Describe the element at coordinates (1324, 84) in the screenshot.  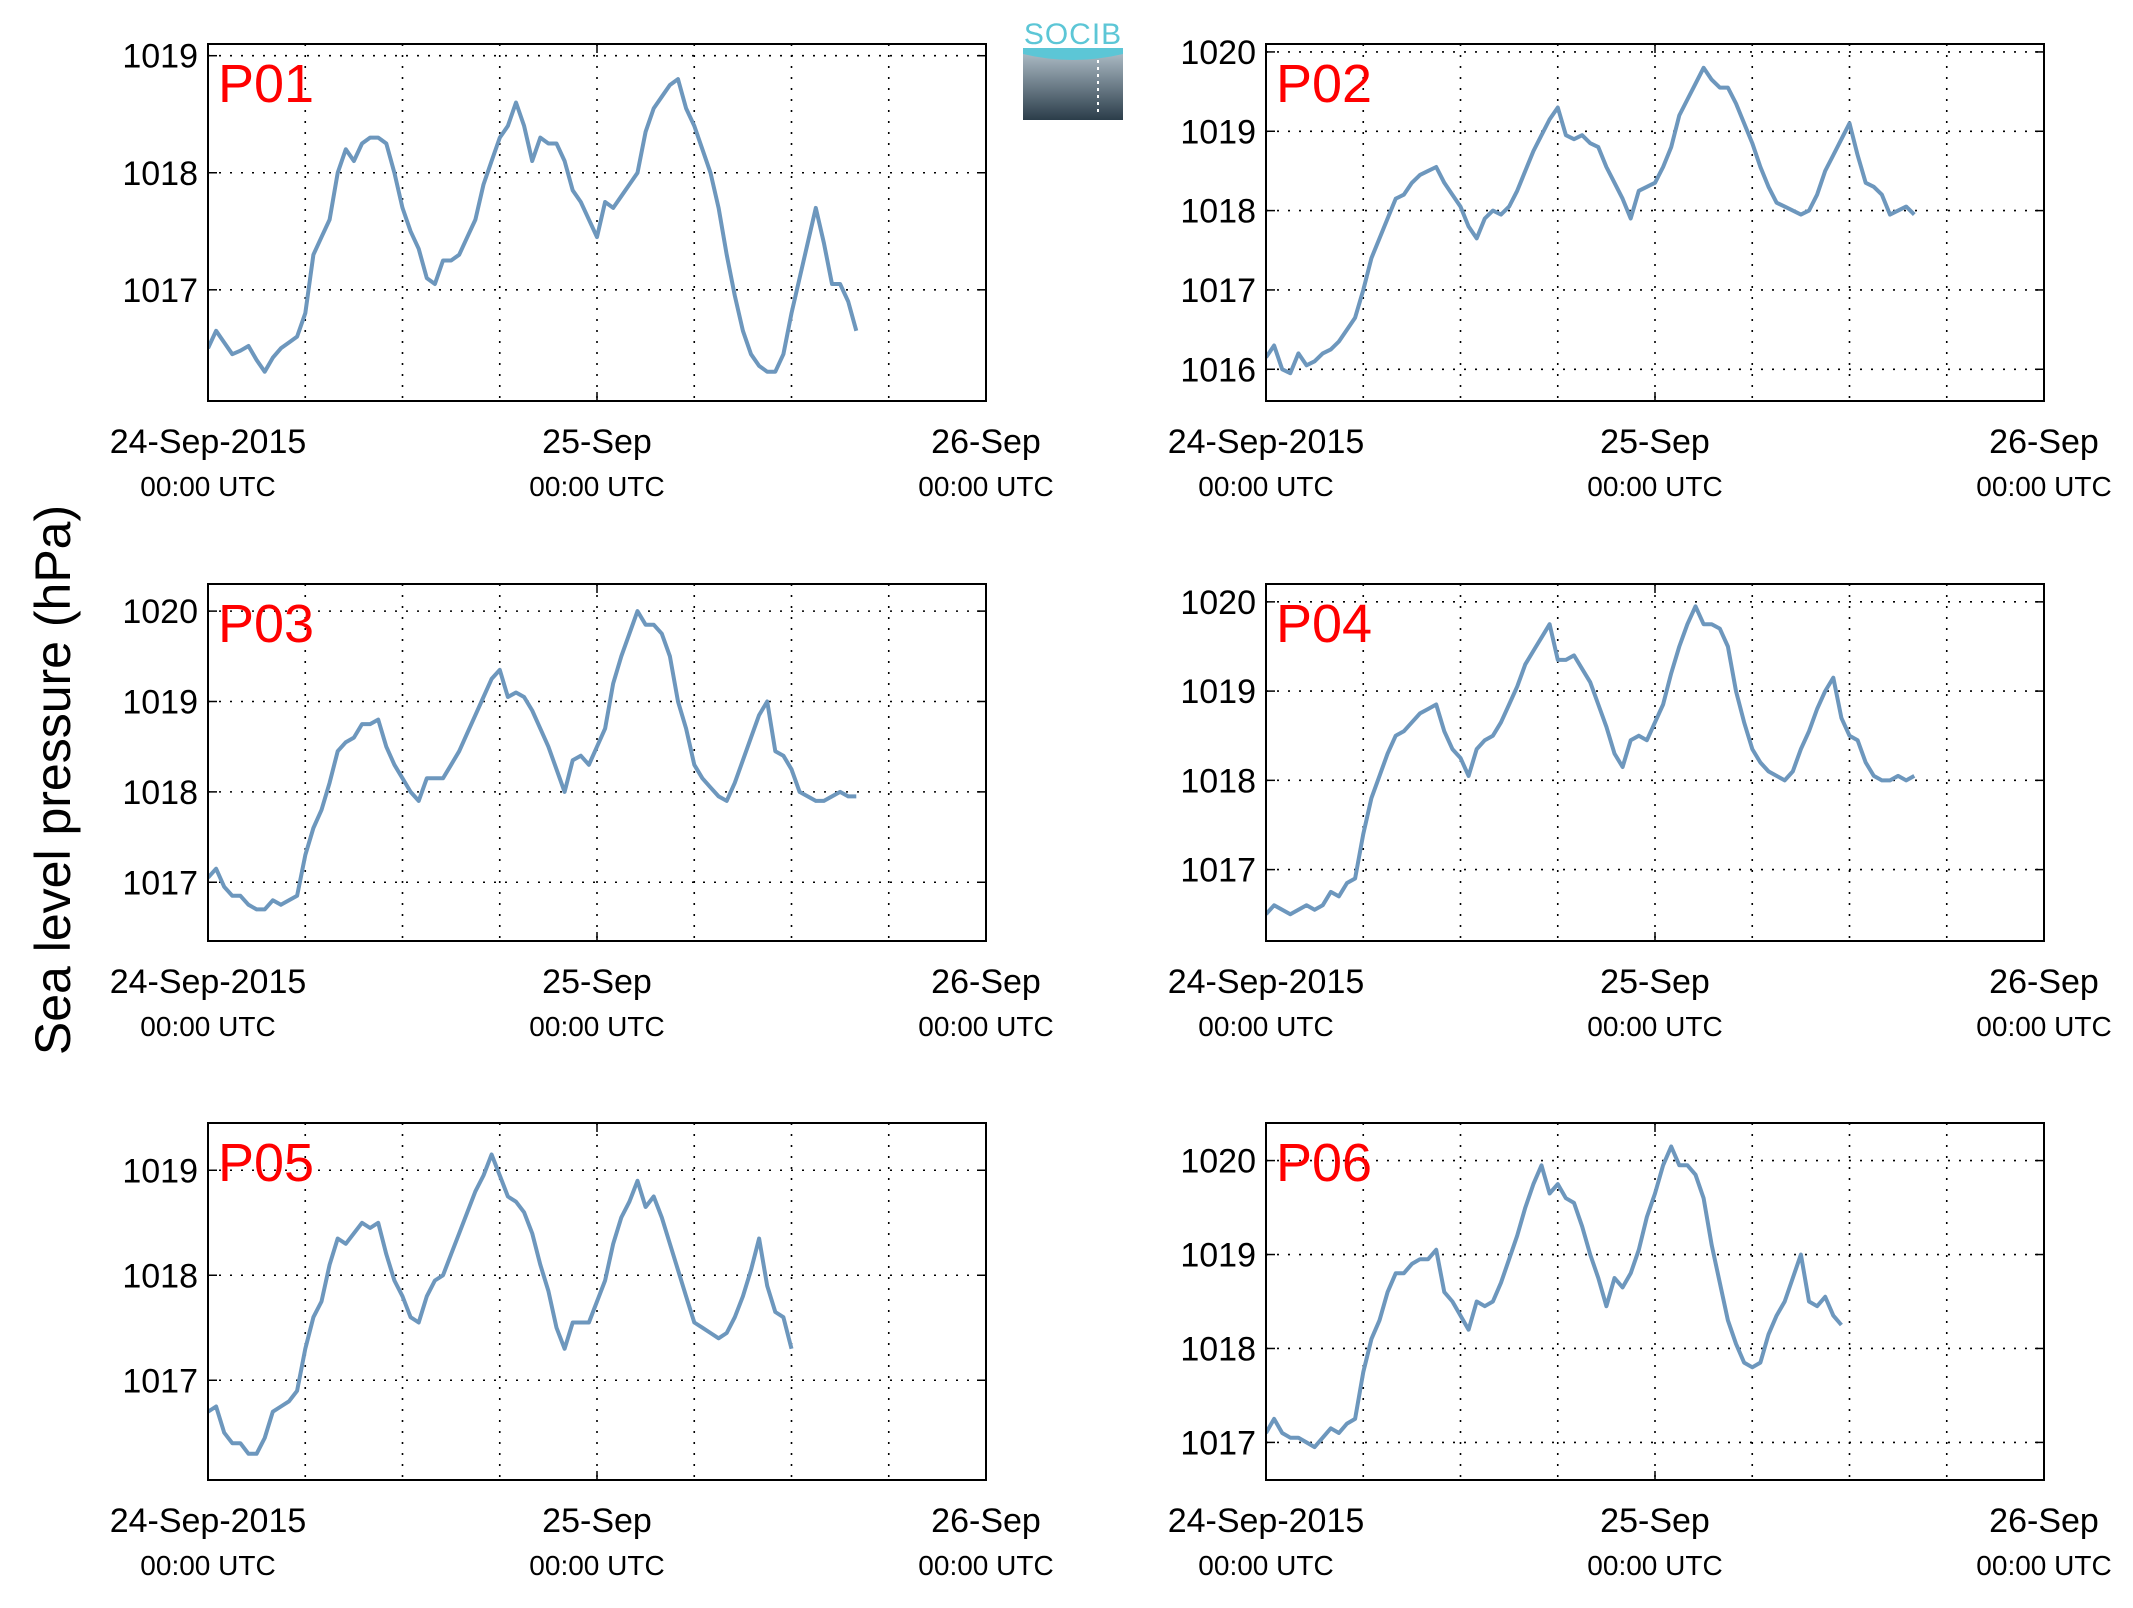
I see `panel-label: P02` at that location.